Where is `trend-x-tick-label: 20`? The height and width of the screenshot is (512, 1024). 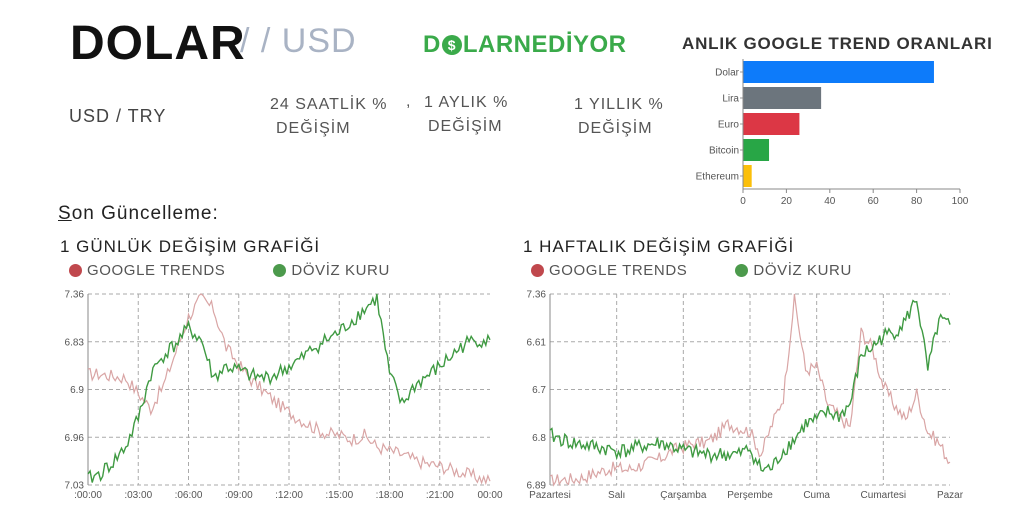 trend-x-tick-label: 20 is located at coordinates (787, 201).